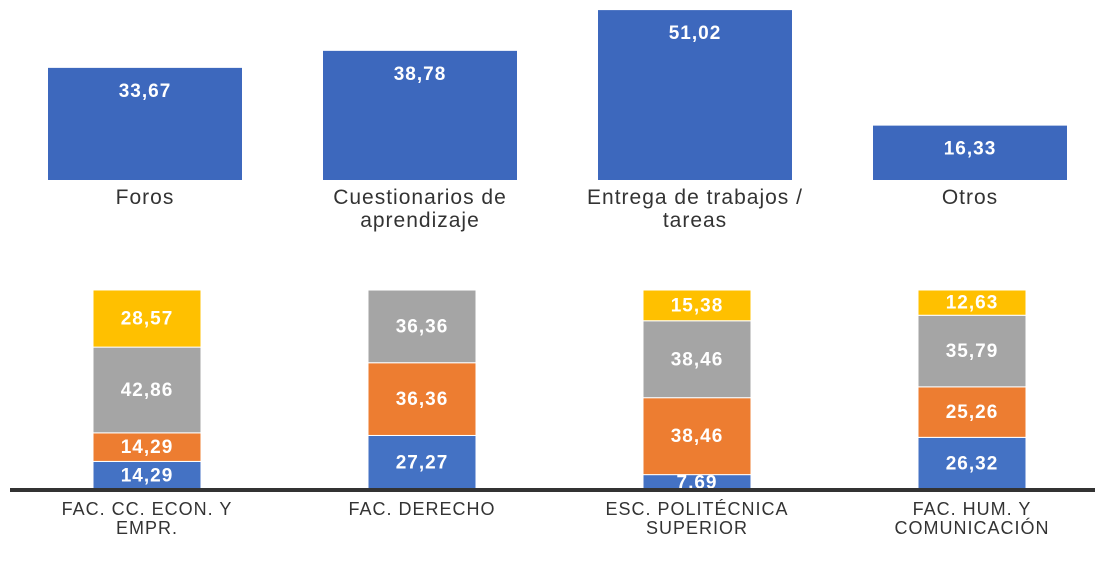 Image resolution: width=1102 pixels, height=563 pixels. Describe the element at coordinates (697, 518) in the screenshot. I see `category-label: ESC. POLITÉCNICA SUPERIOR` at that location.